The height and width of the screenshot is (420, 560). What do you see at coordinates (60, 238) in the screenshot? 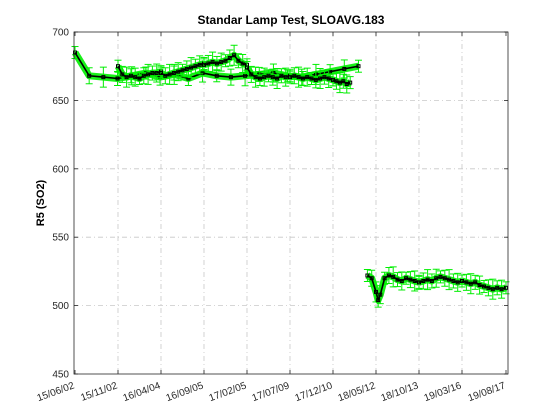
I see `y-tick-label: 550` at bounding box center [60, 238].